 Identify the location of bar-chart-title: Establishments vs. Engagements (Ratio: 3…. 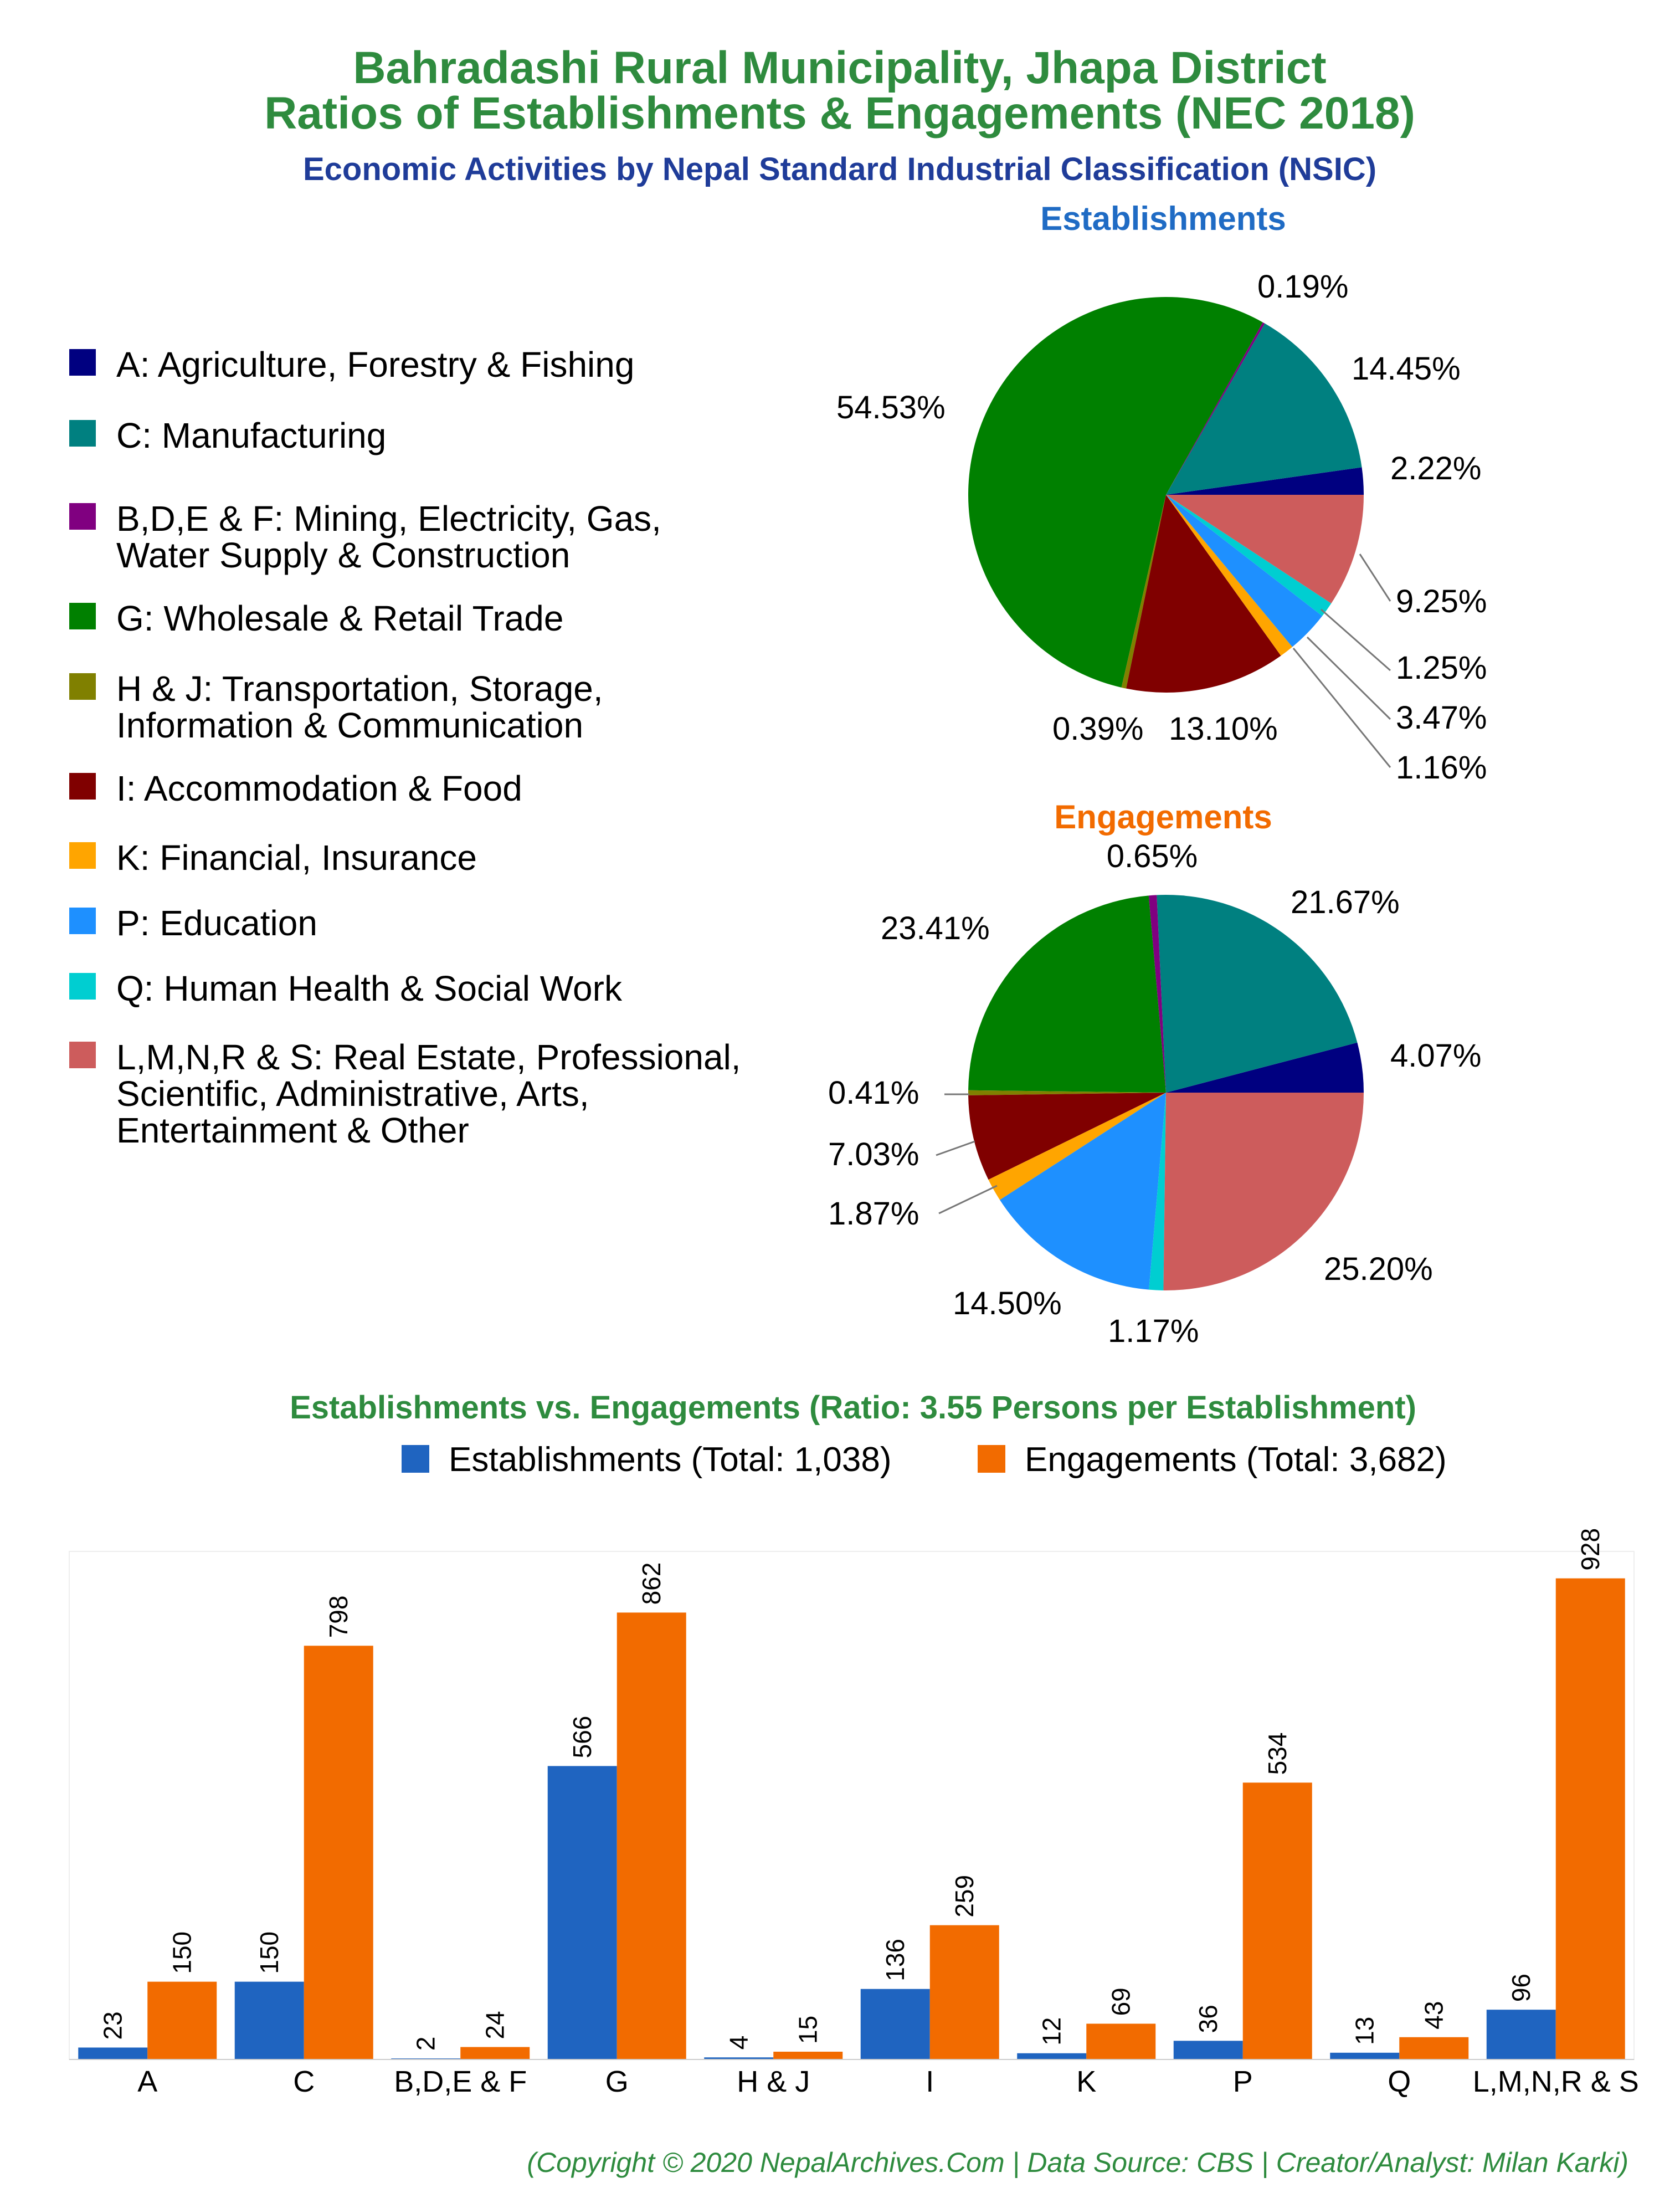
(853, 1408).